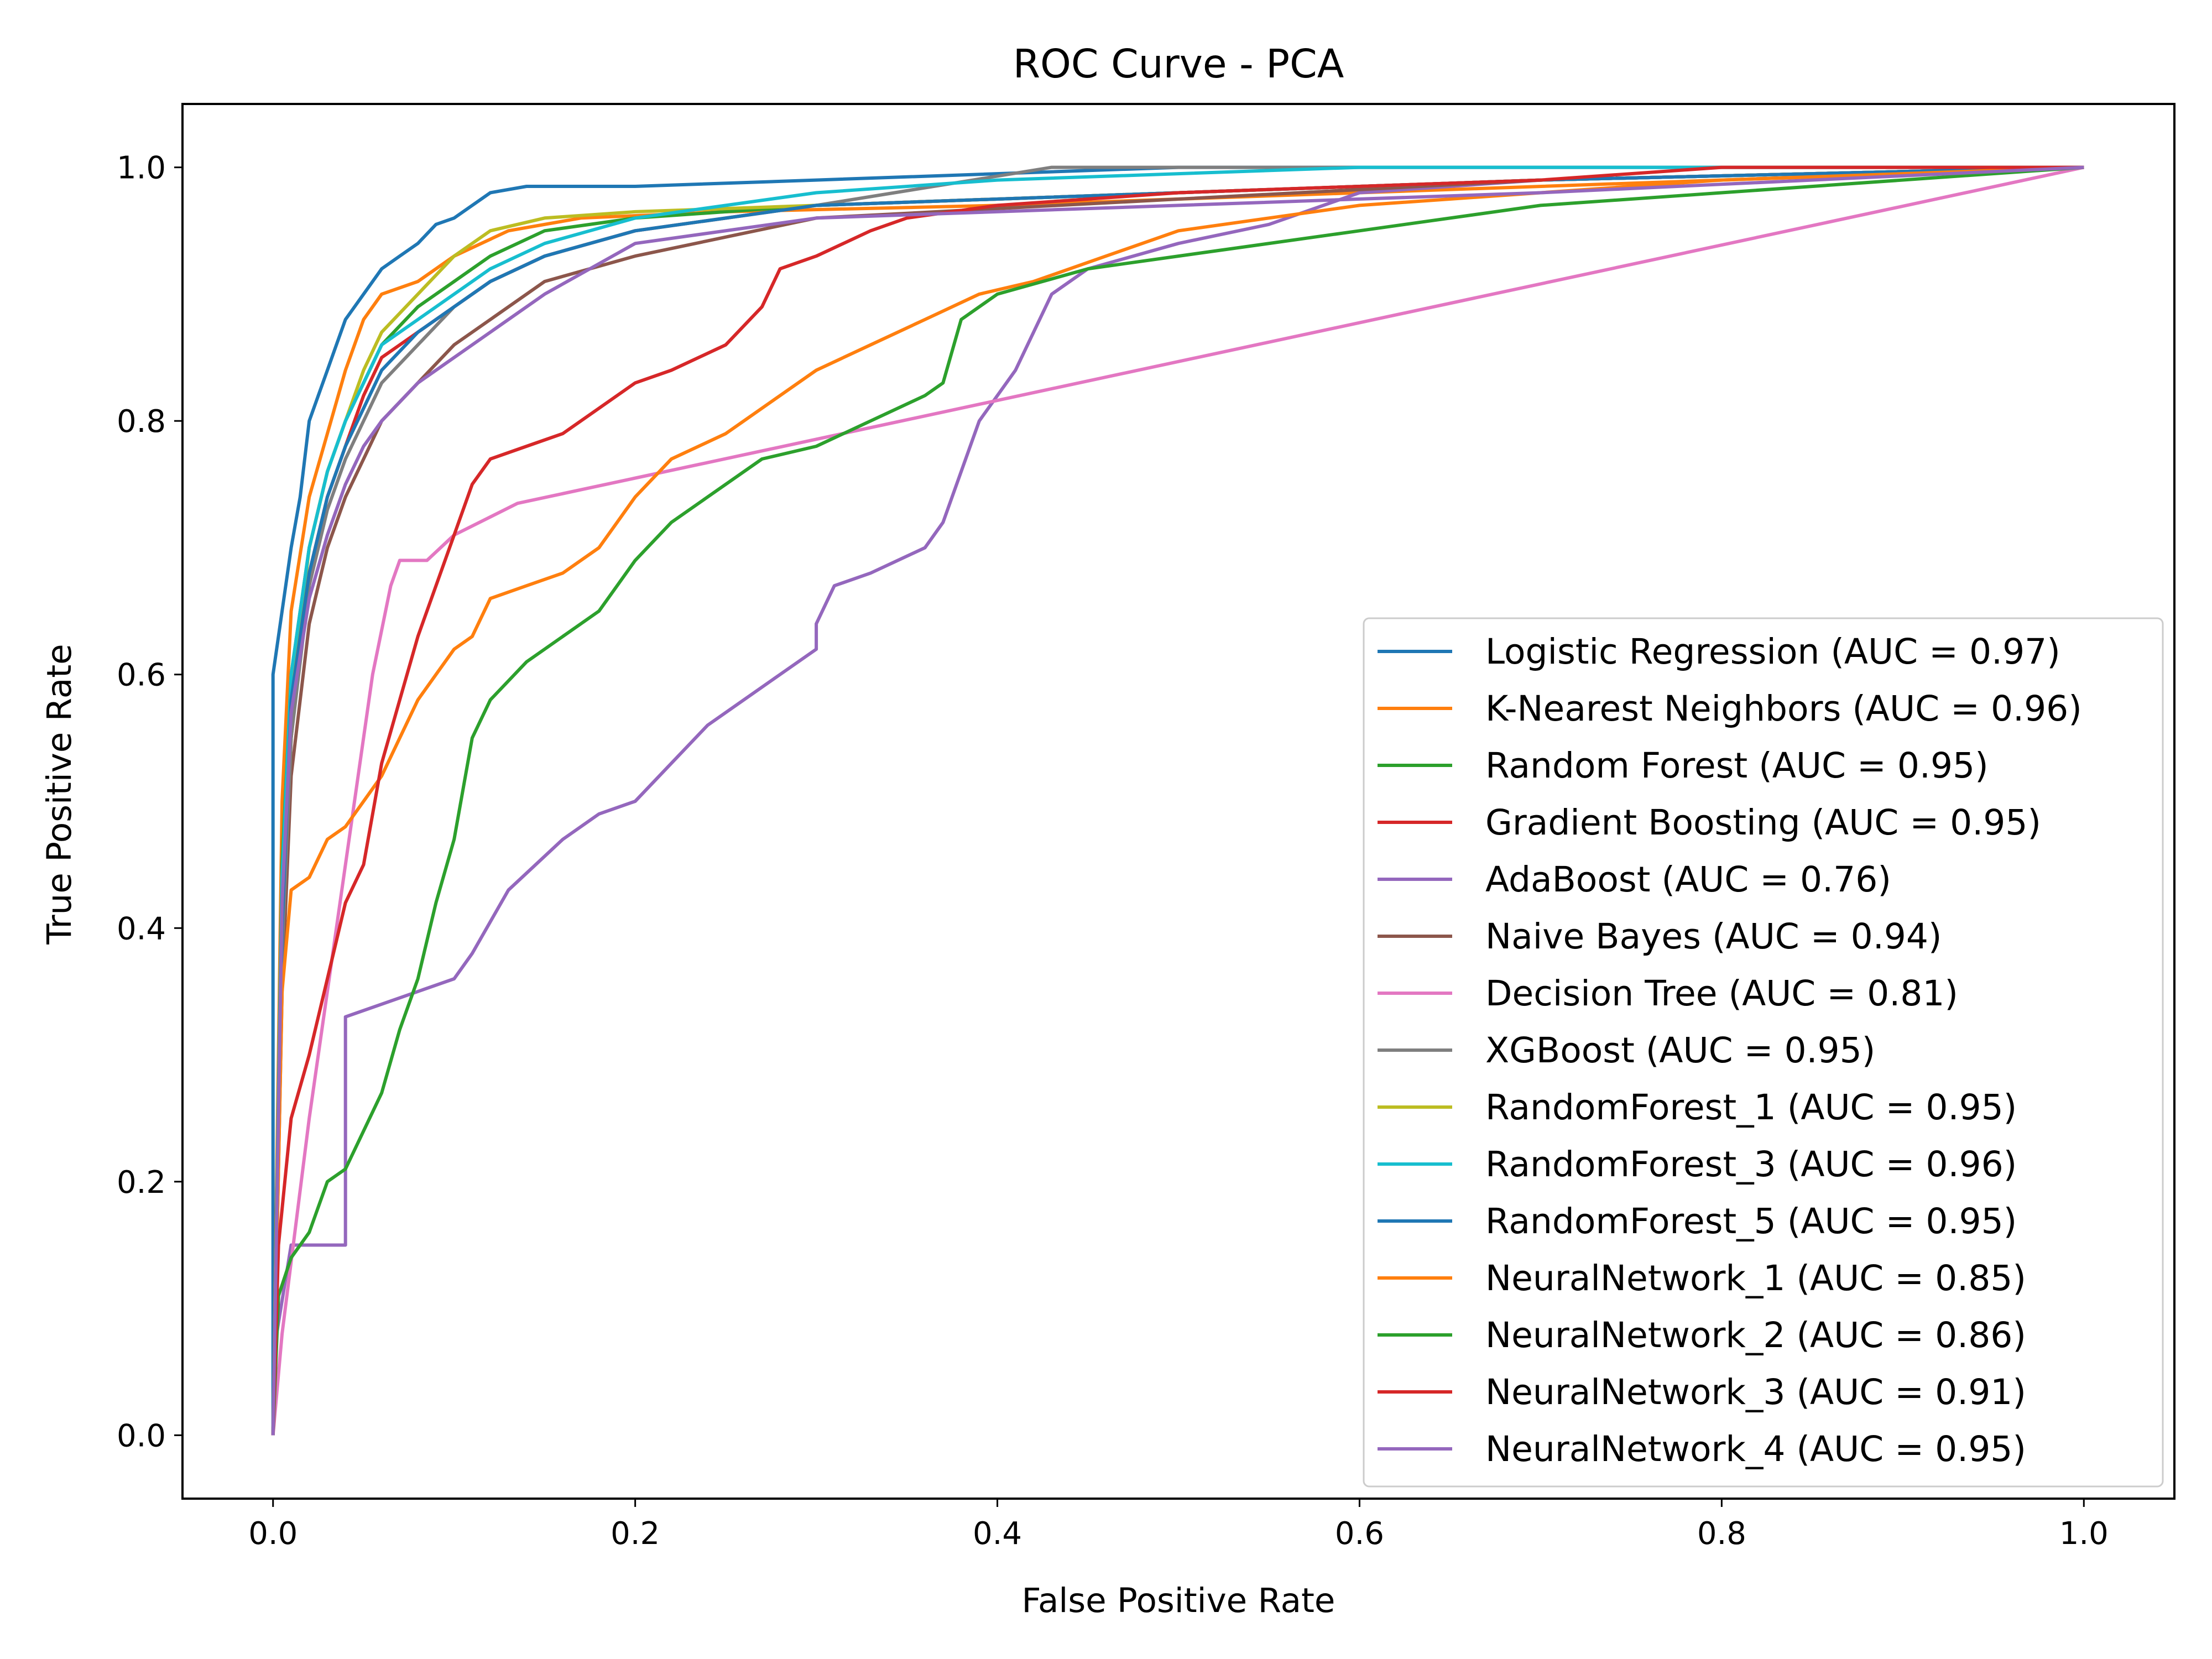 The height and width of the screenshot is (1659, 2212). What do you see at coordinates (1680, 1050) in the screenshot?
I see `legend-label-8: XGBoost (AUC = 0.95)` at bounding box center [1680, 1050].